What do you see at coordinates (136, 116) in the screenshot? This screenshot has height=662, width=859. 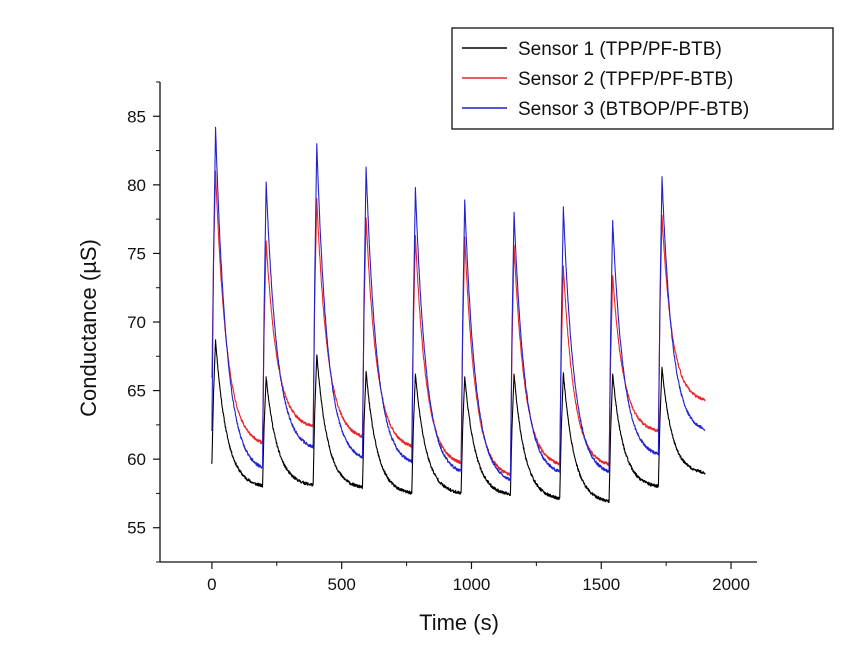 I see `y-tick-label: 85` at bounding box center [136, 116].